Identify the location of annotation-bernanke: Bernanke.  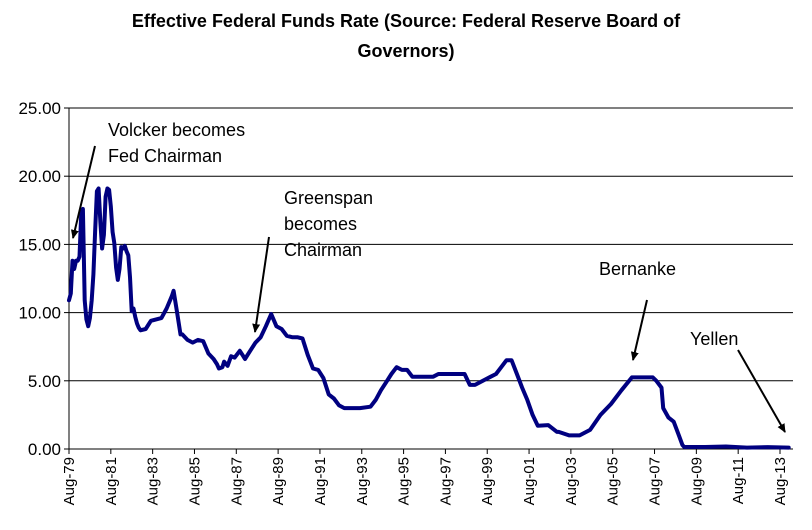
(637, 310).